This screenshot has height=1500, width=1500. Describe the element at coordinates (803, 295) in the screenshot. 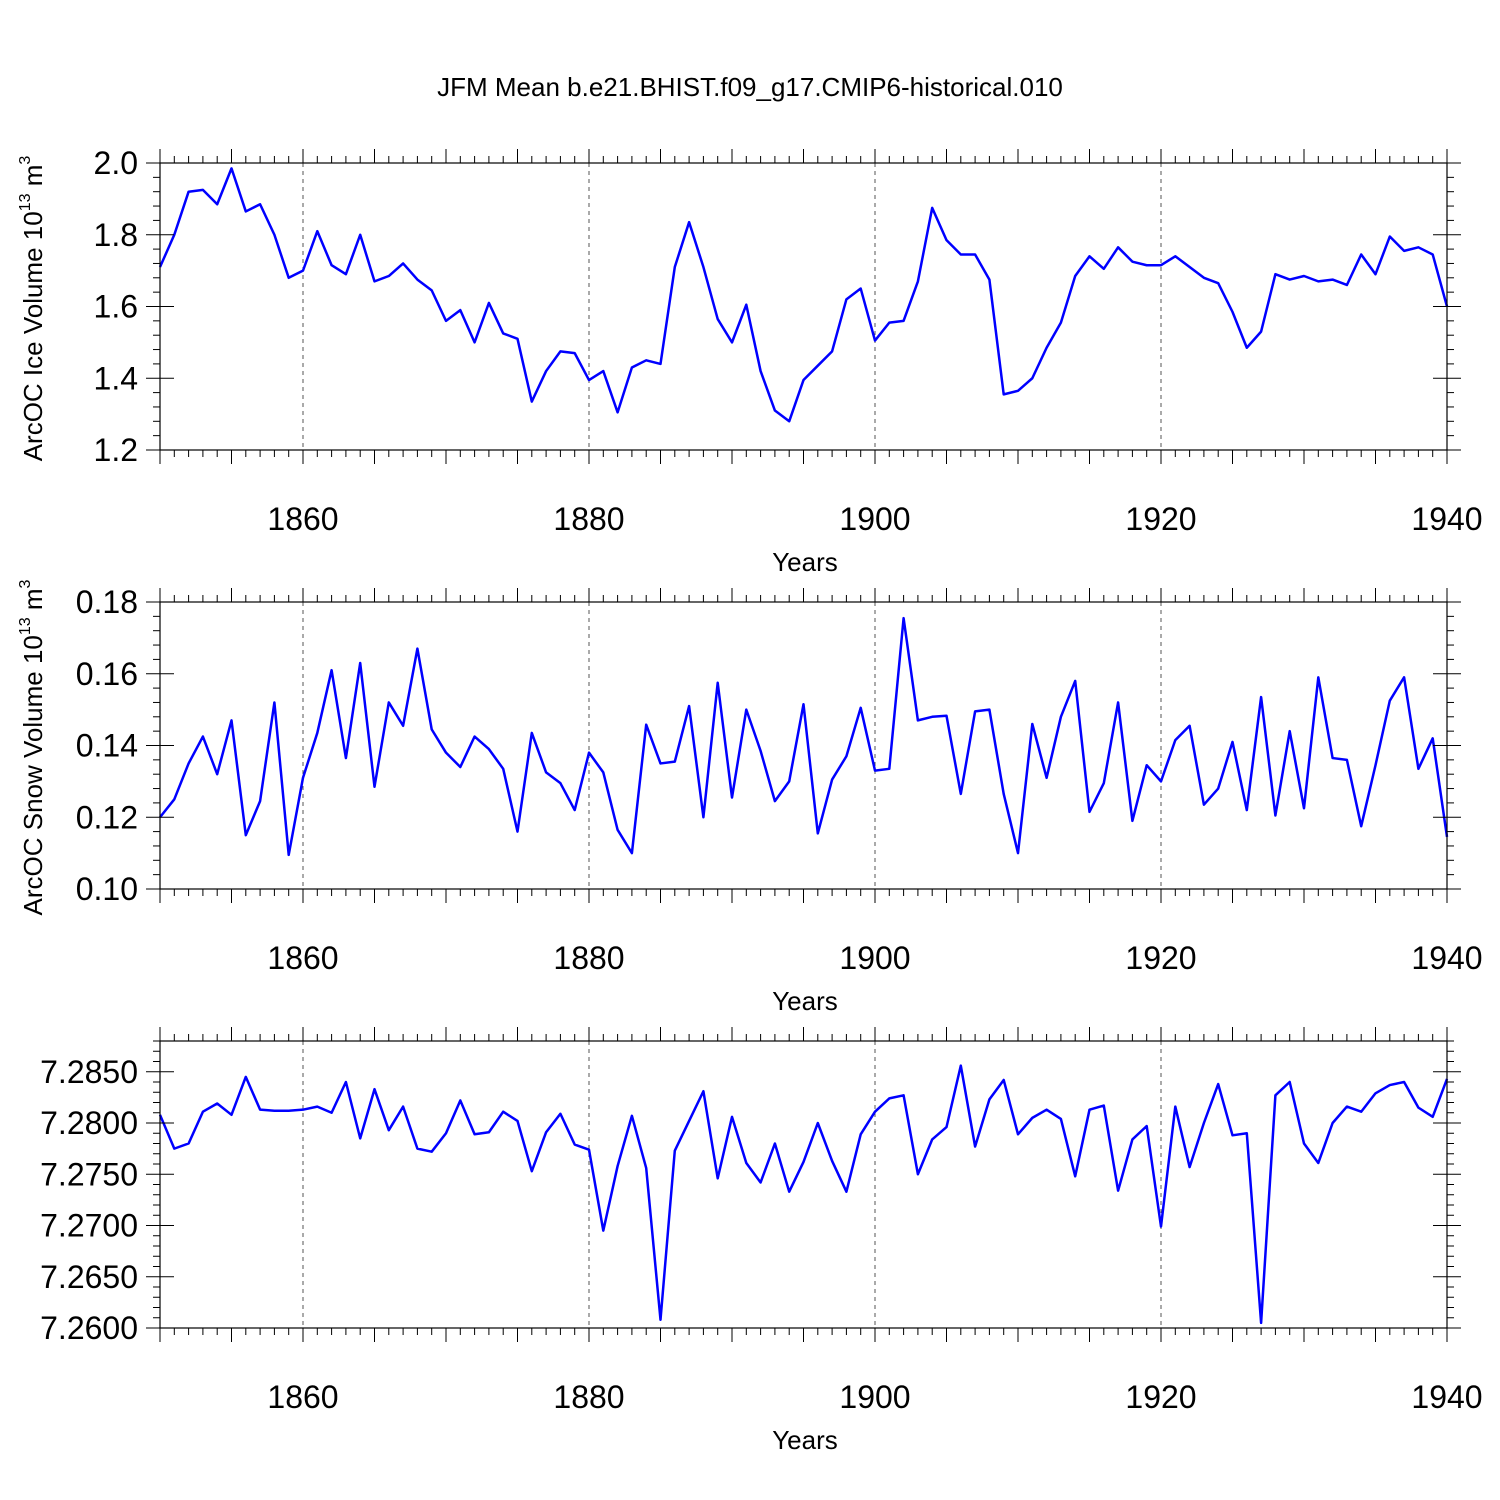

I see `ice-volume-series-line` at that location.